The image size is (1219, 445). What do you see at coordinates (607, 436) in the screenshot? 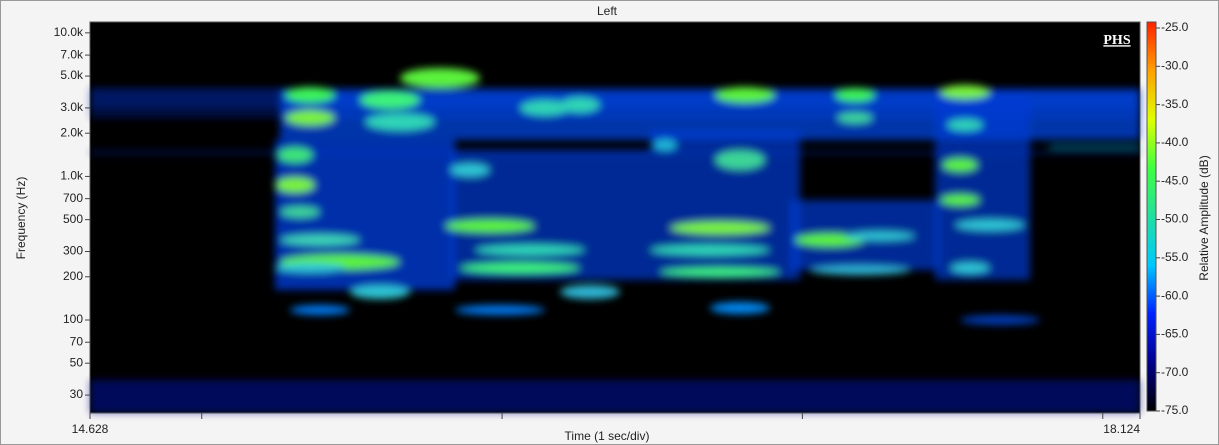
I see `x-axis-label: Time (1 sec/div)` at bounding box center [607, 436].